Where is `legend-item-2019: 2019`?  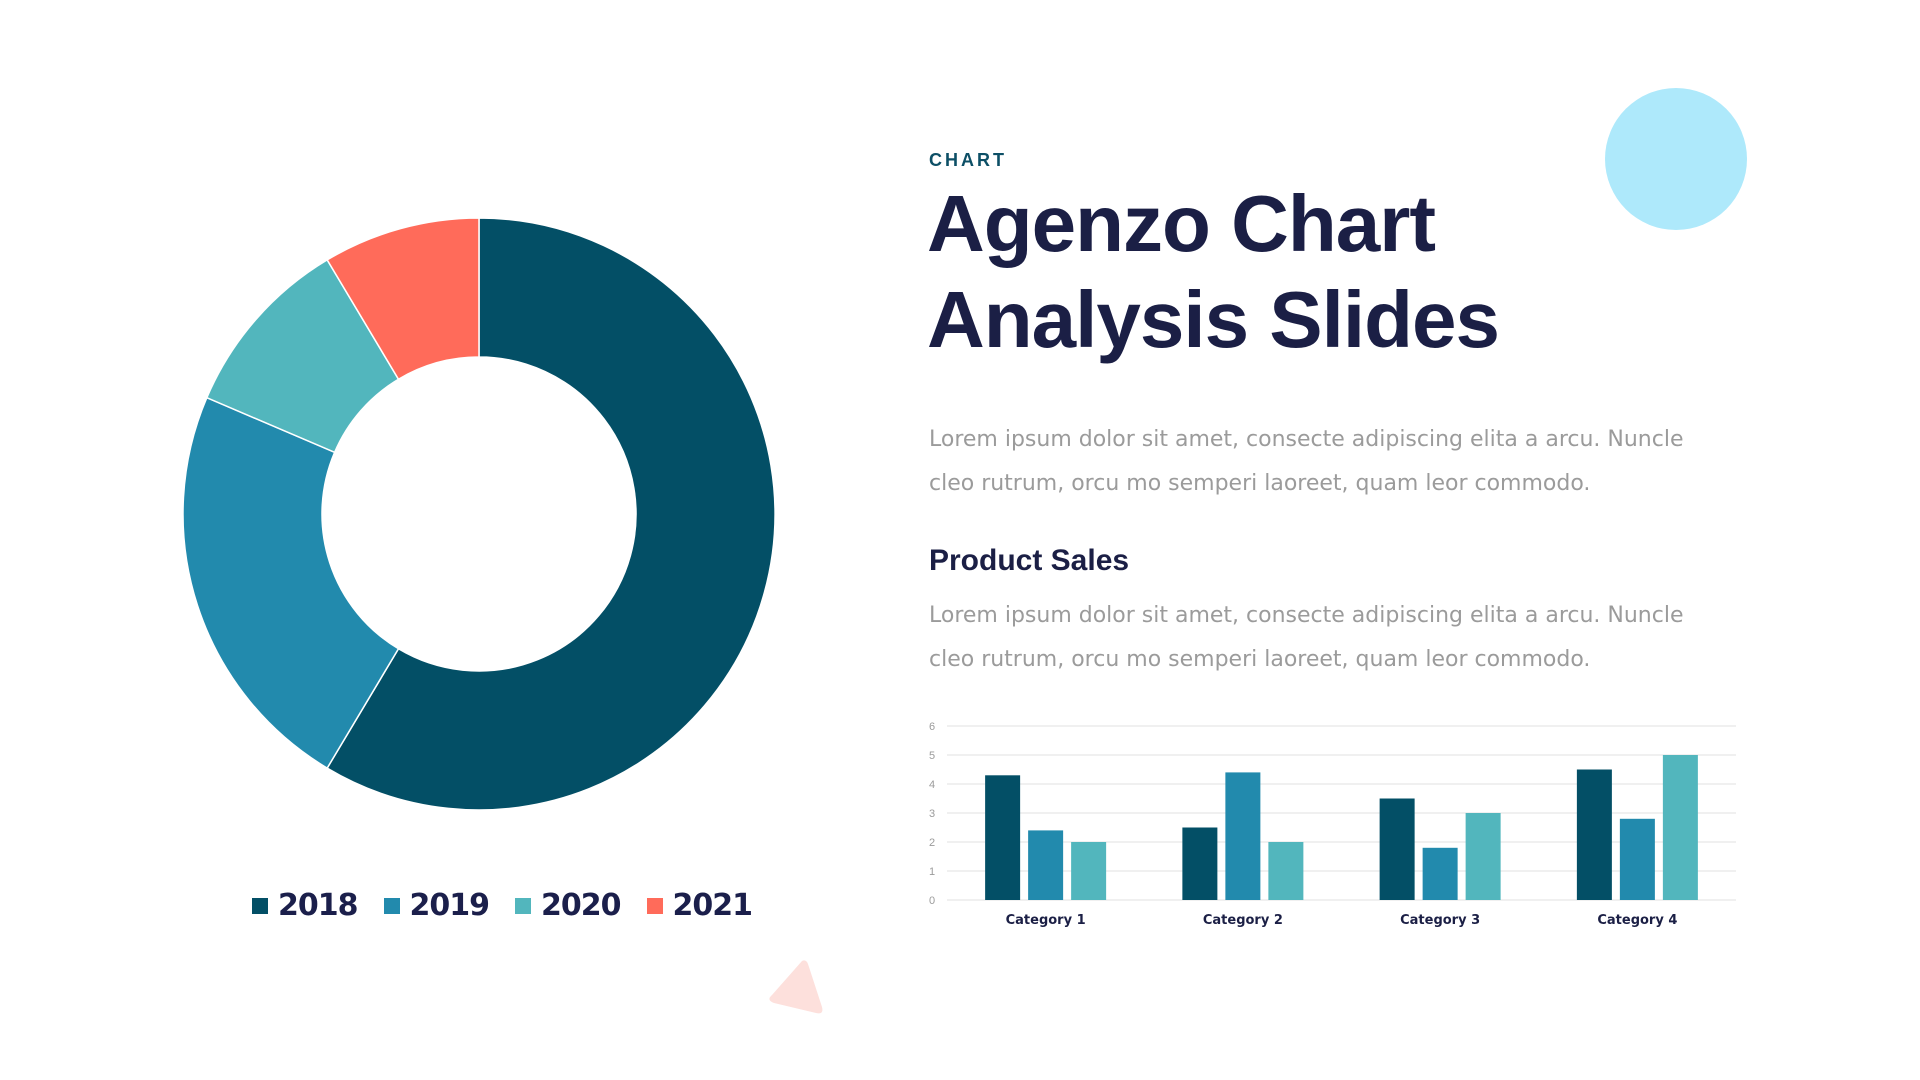 legend-item-2019: 2019 is located at coordinates (436, 905).